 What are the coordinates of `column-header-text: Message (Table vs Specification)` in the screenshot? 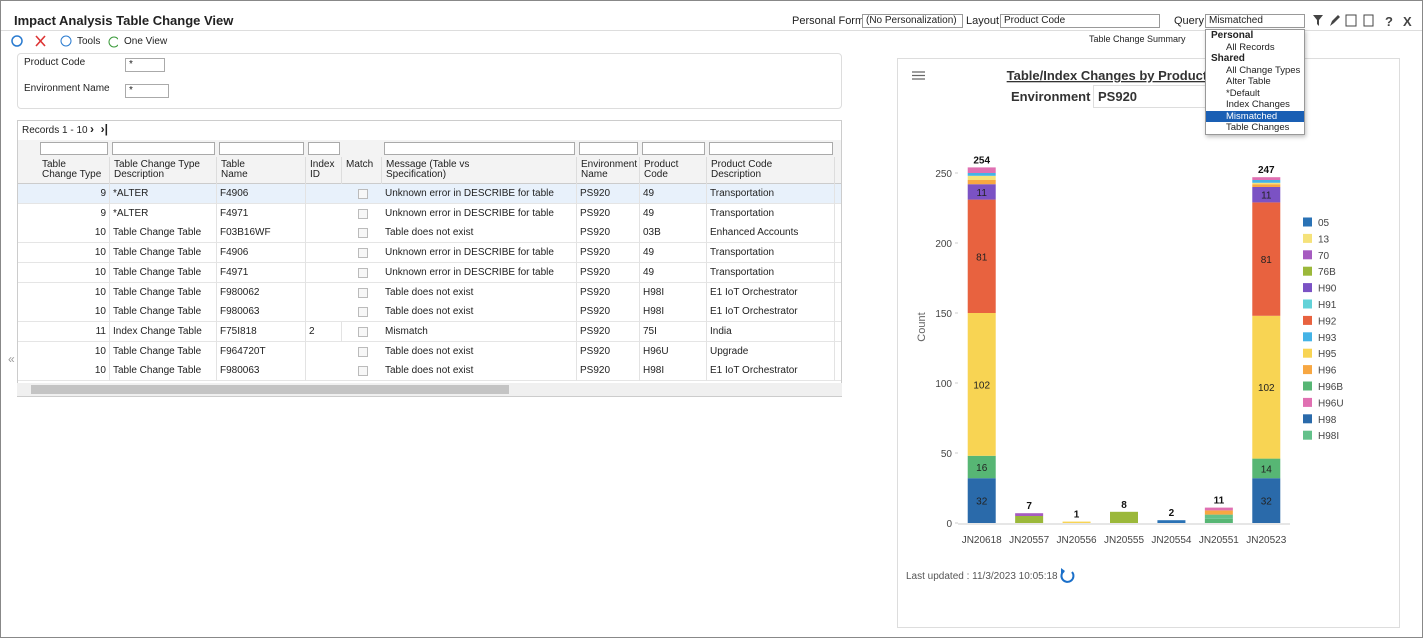 It's located at (428, 169).